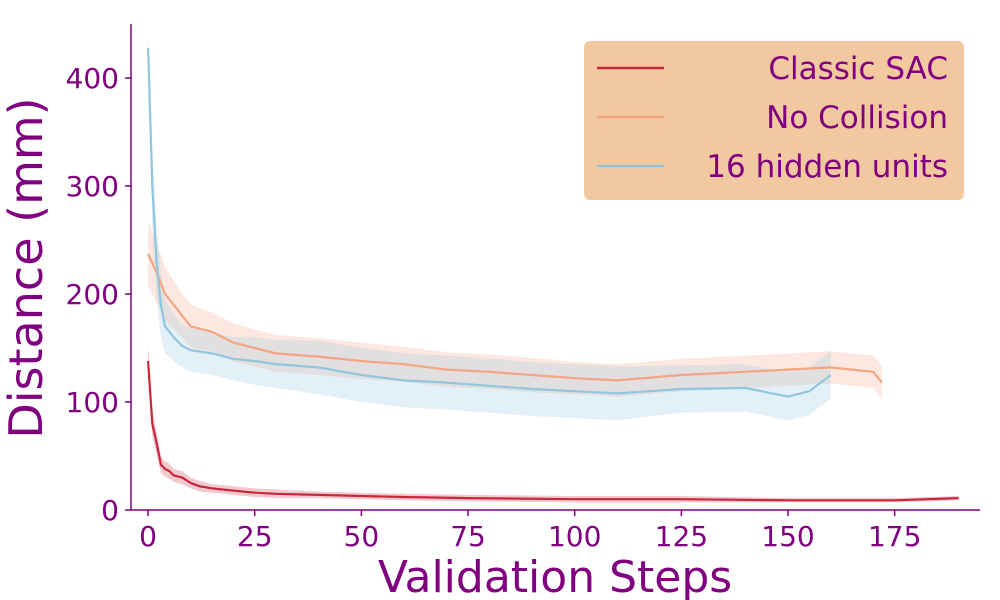 The width and height of the screenshot is (1000, 600). I want to click on y-tick-label: 300, so click(92, 186).